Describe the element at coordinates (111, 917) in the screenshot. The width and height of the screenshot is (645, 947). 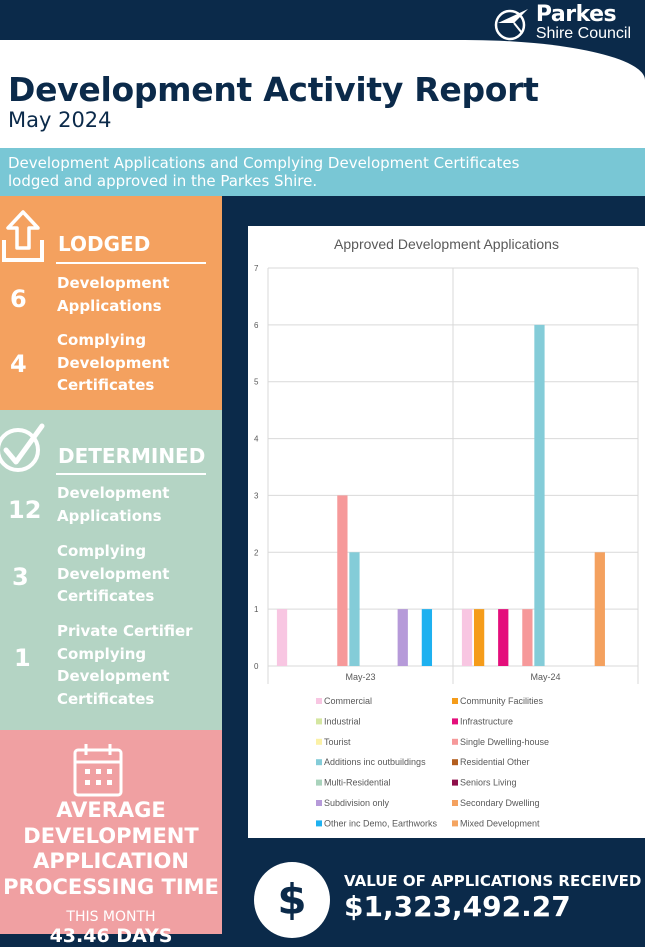
I see `this-month-label: THIS MONTH` at that location.